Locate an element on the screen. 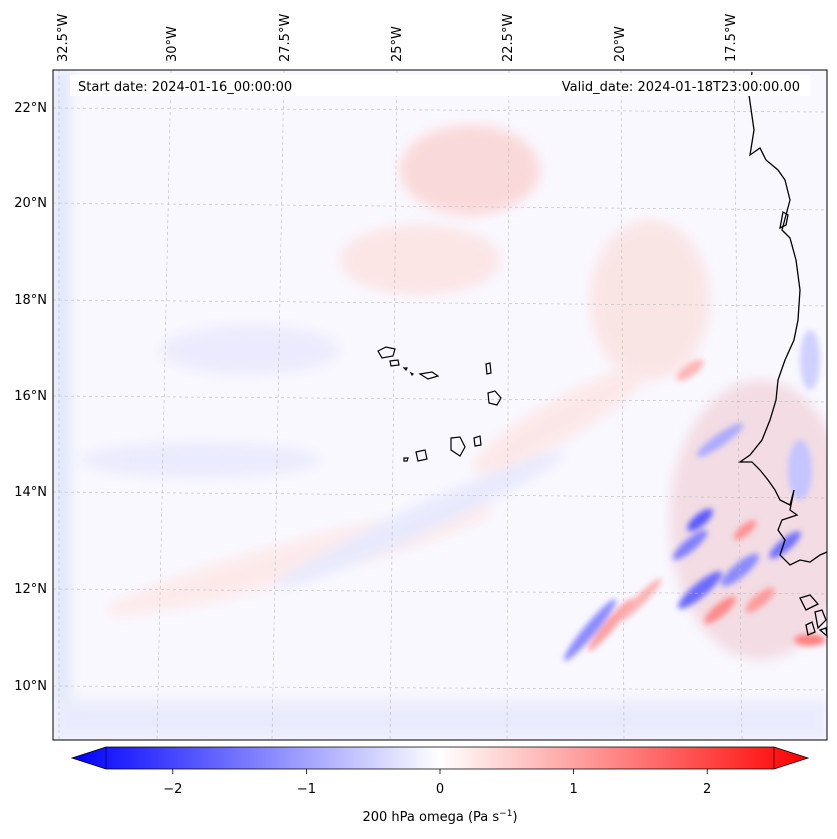 The width and height of the screenshot is (837, 839). colorbar-ticks: −2 −1 0 1 2 is located at coordinates (437, 783).